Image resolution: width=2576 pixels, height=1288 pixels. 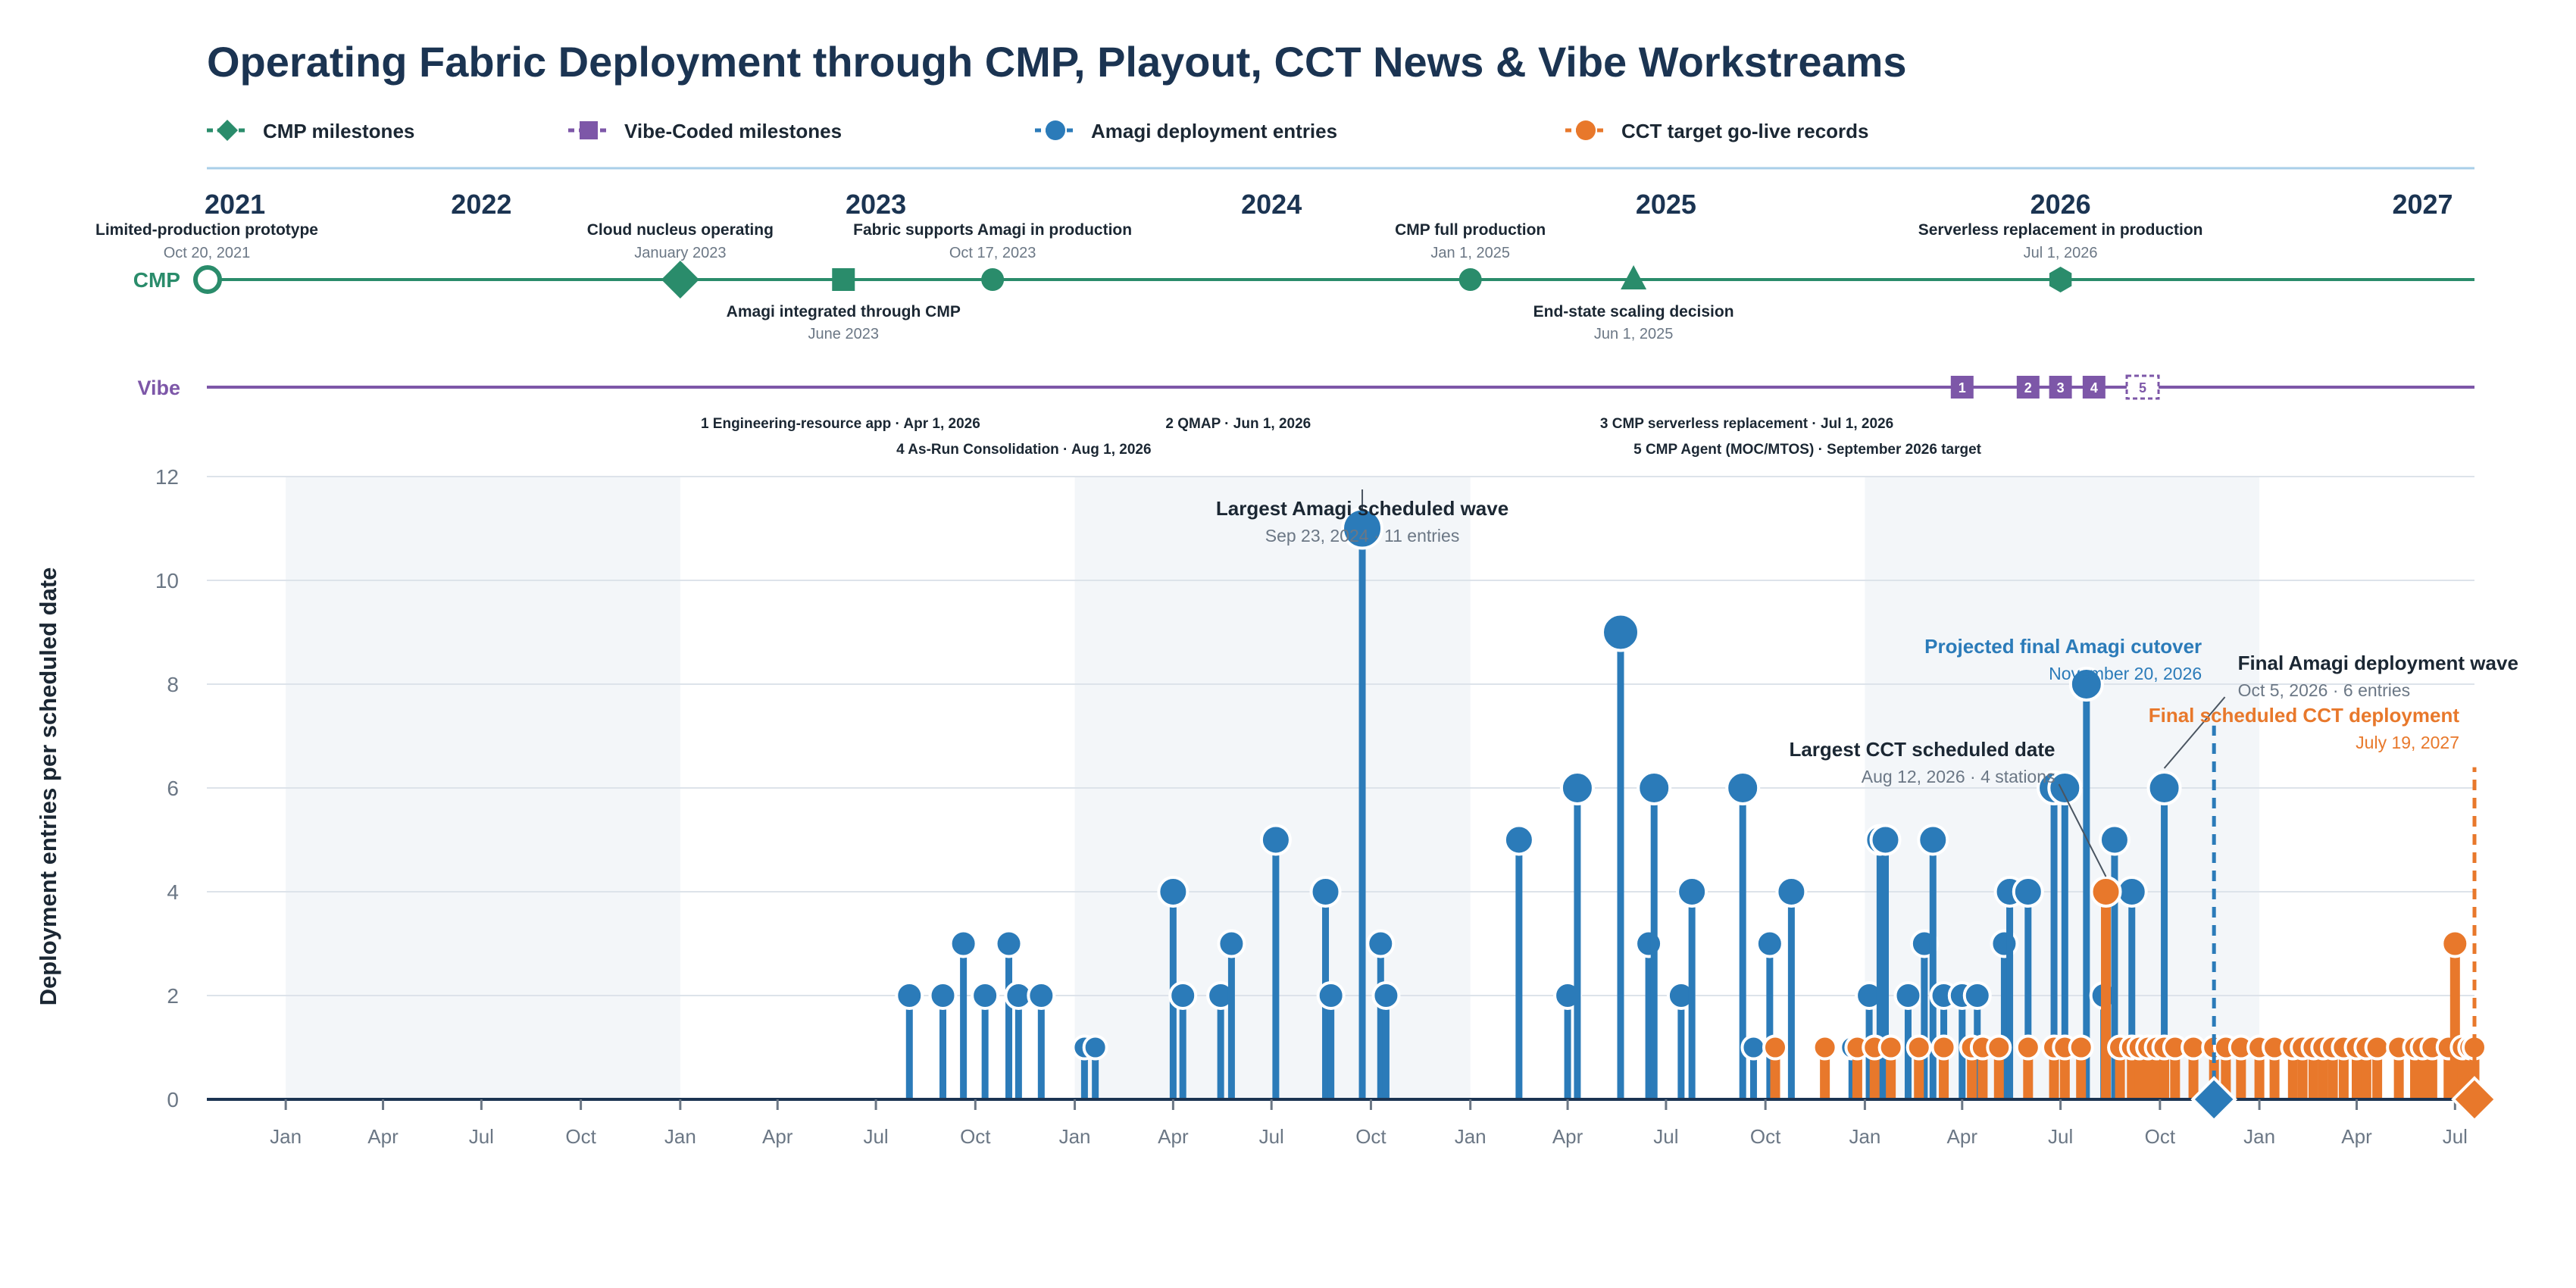 What do you see at coordinates (589, 130) in the screenshot?
I see `legend-square-marker` at bounding box center [589, 130].